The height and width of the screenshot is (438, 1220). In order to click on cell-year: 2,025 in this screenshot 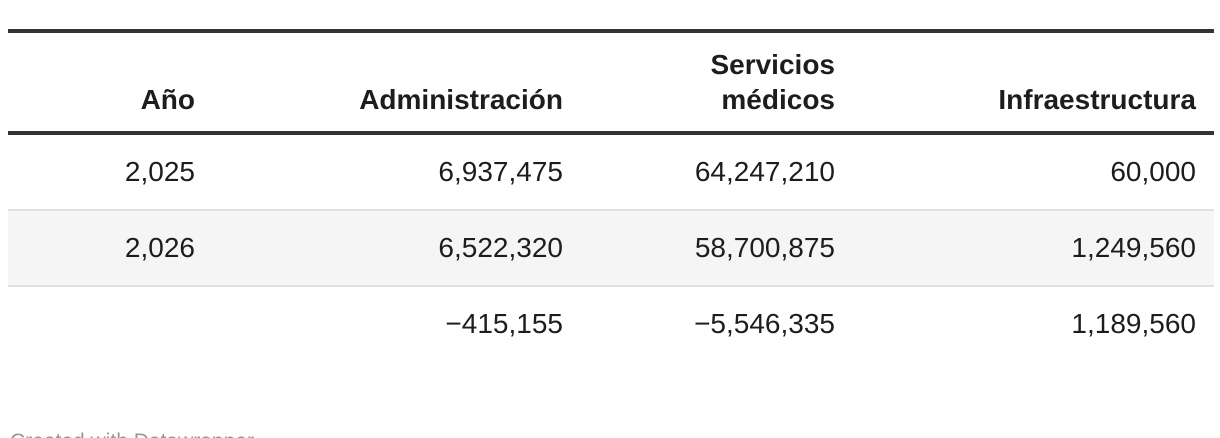, I will do `click(159, 171)`.